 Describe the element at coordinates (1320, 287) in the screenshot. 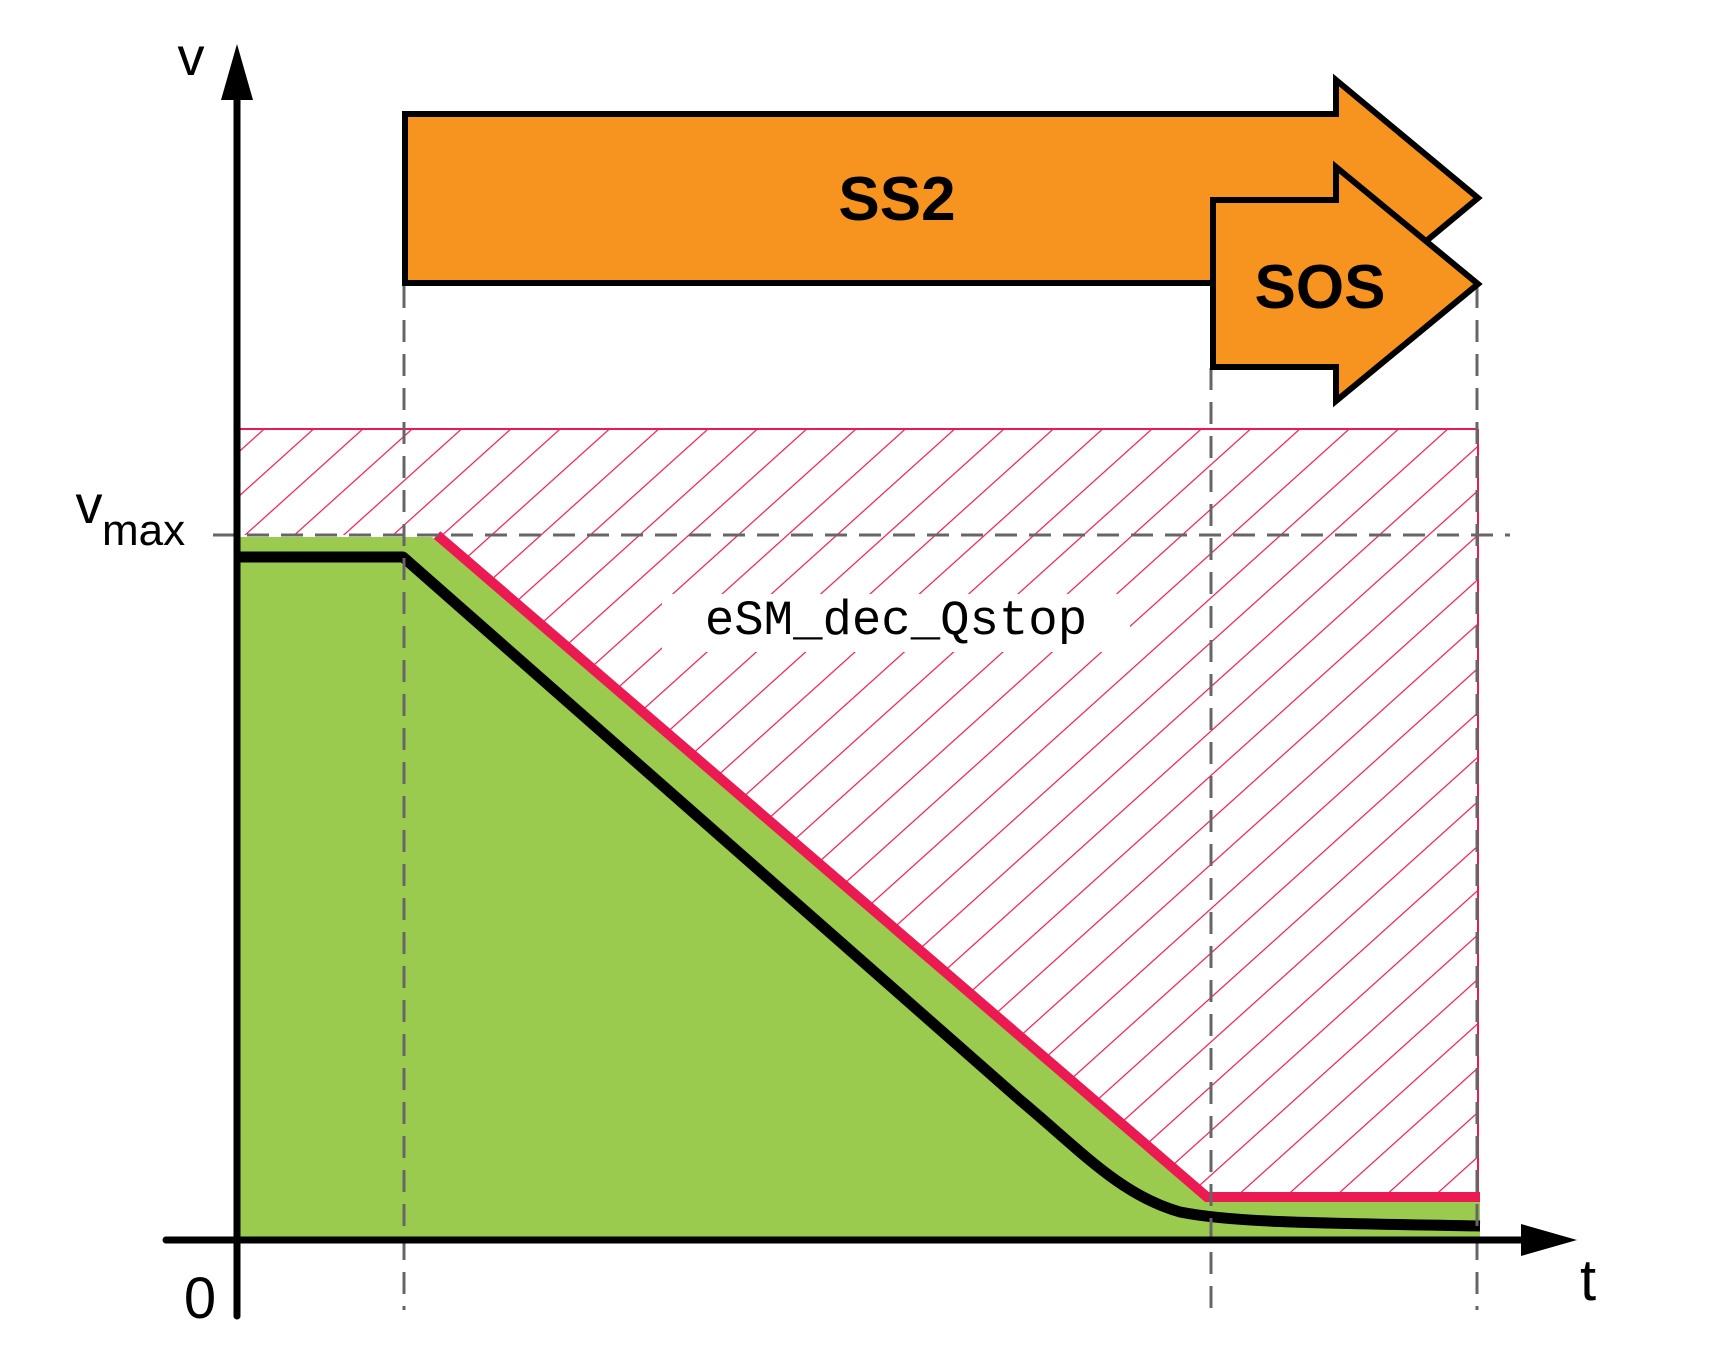

I see `sos-label: SOS` at that location.